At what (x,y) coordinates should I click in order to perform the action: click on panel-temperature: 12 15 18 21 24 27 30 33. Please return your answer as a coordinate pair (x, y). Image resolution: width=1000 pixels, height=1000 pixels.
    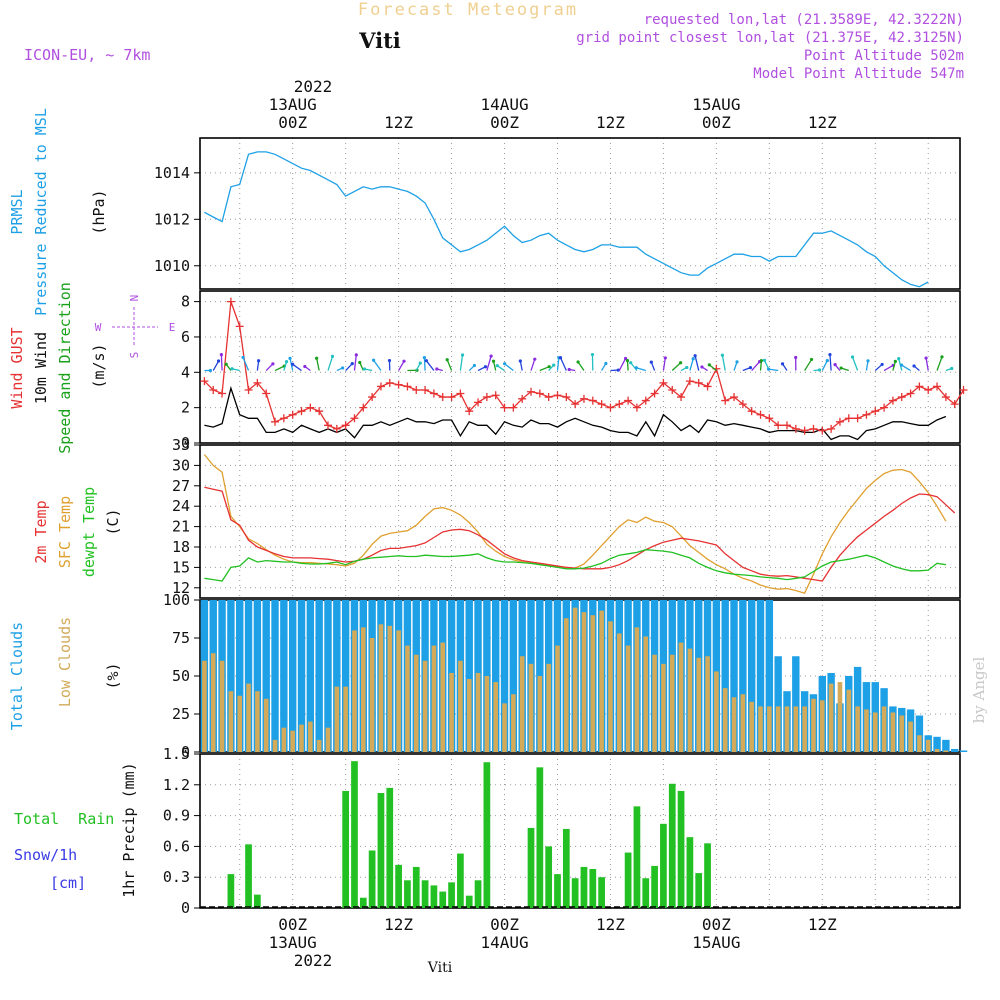
    Looking at the image, I should click on (566, 517).